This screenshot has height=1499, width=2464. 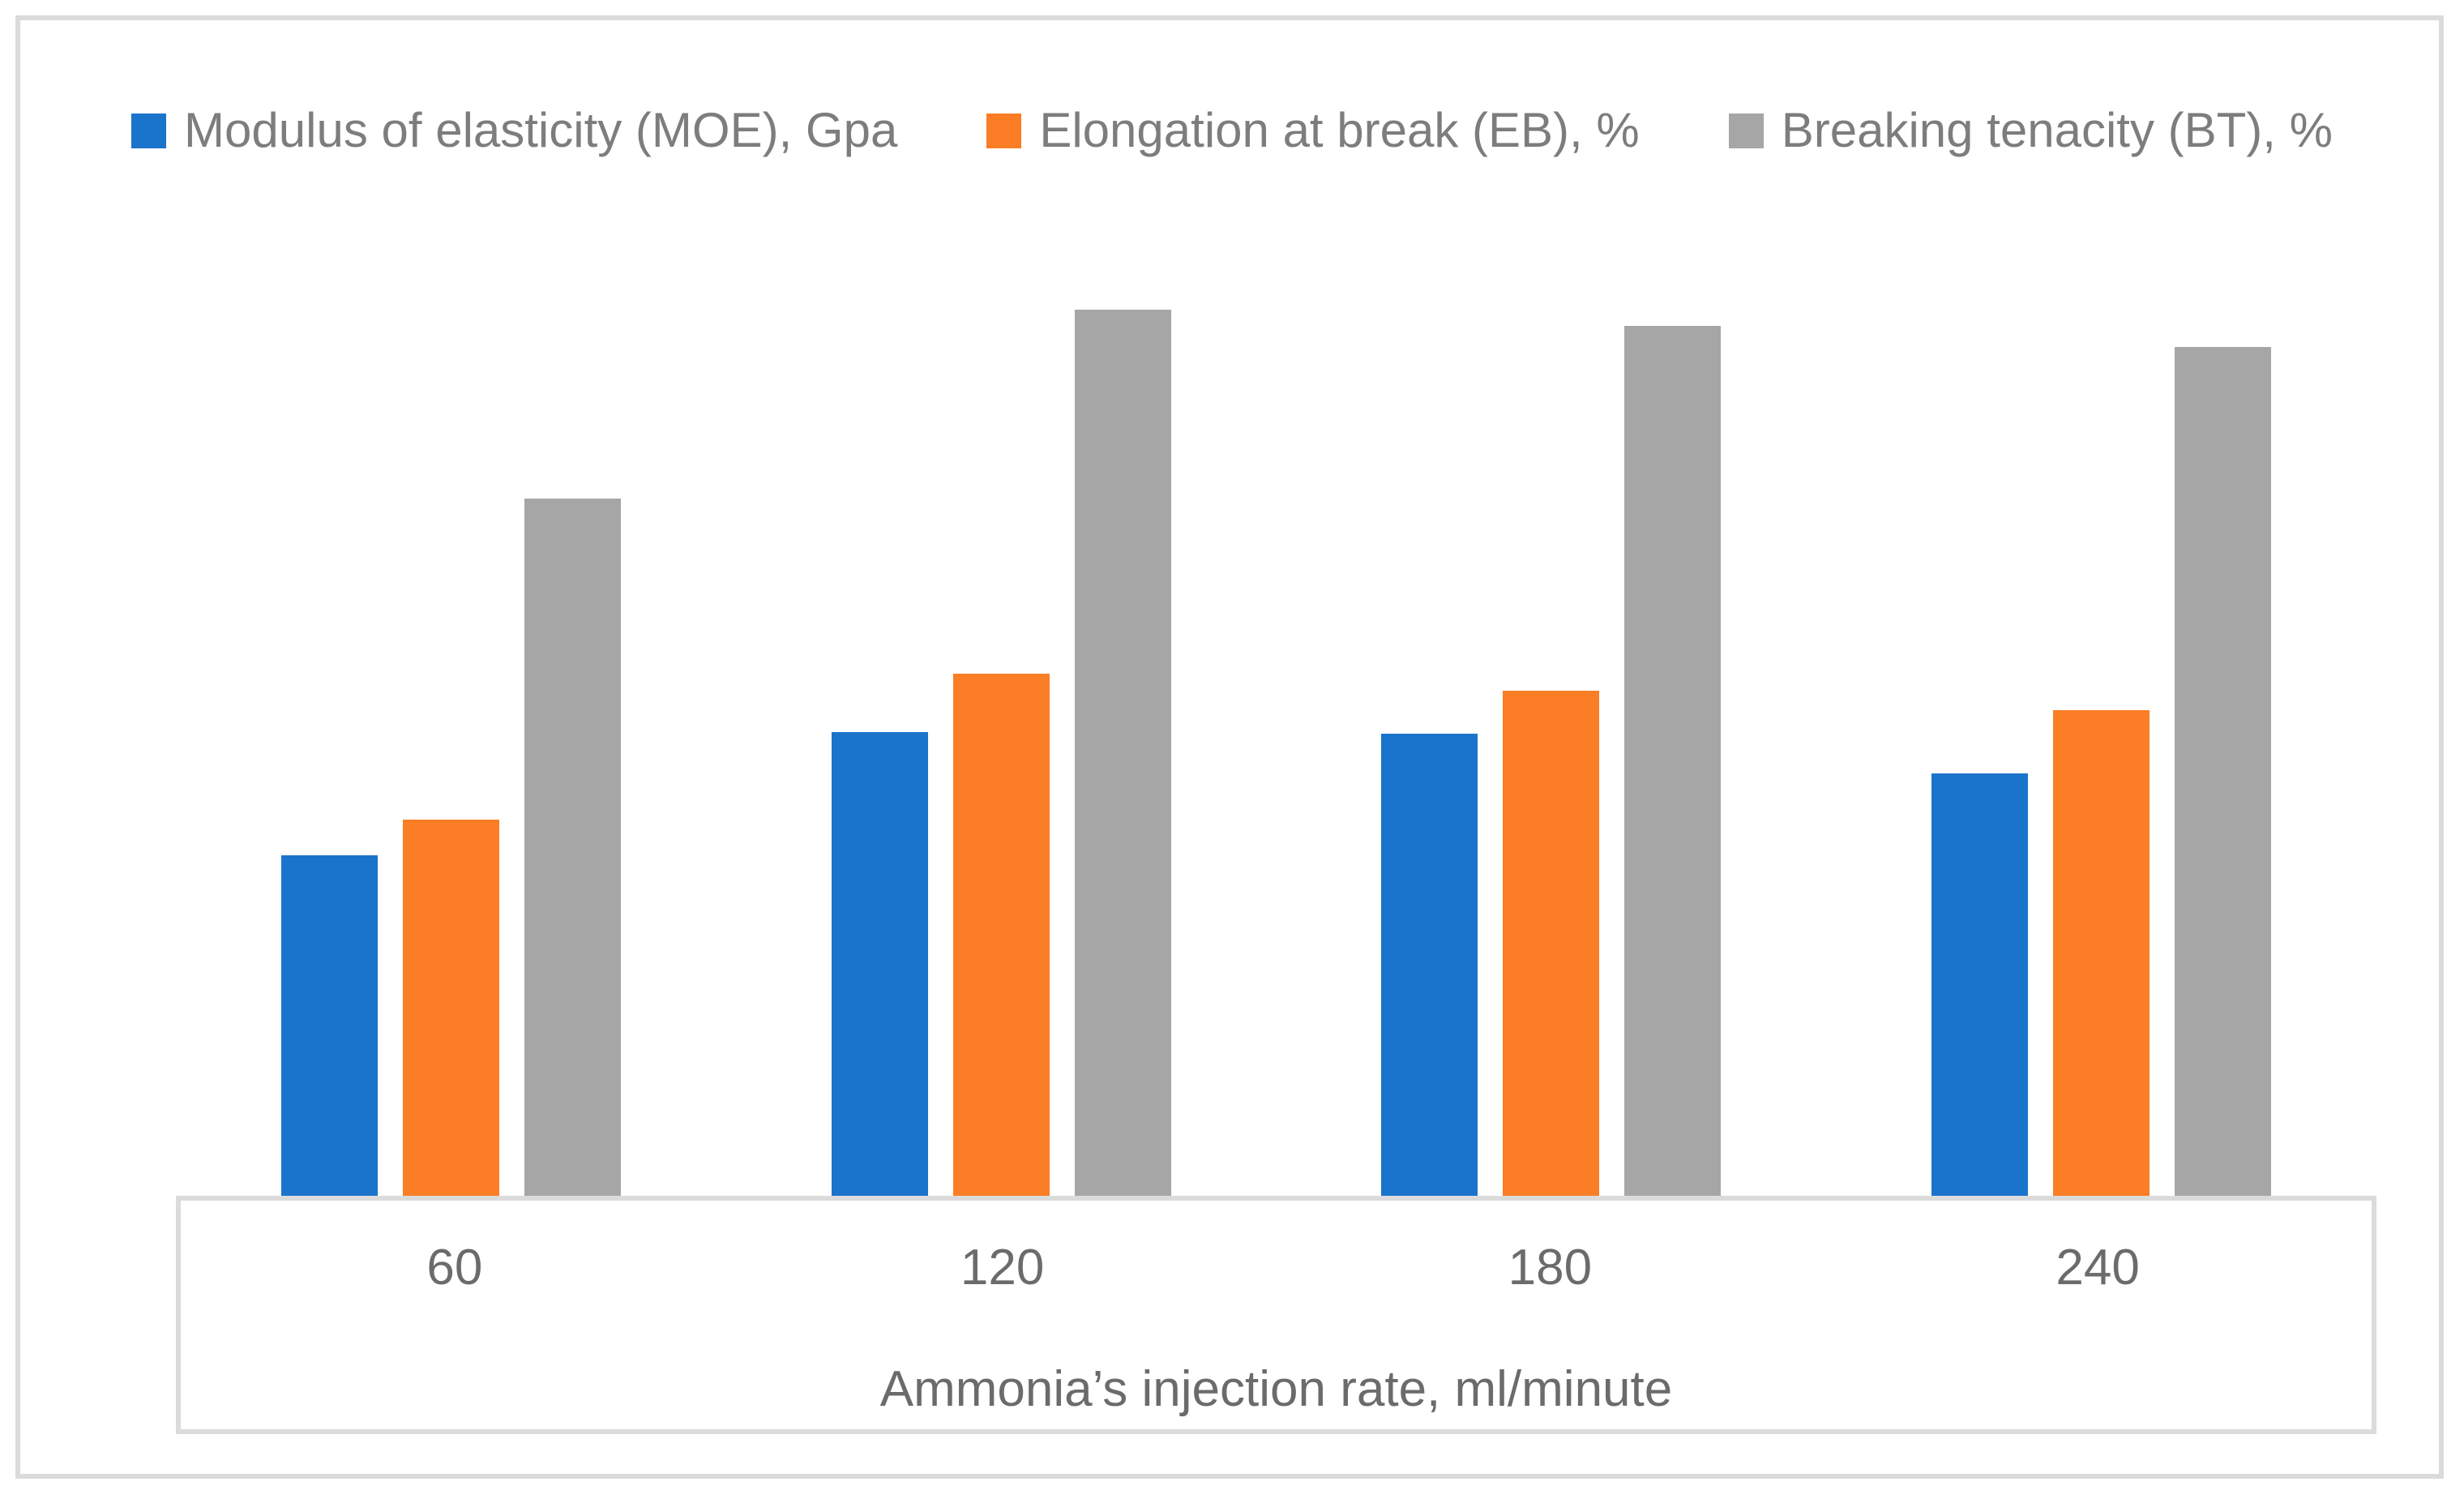 I want to click on legend-label-moe: Modulus of elasticity (MOE), Gpa, so click(x=541, y=130).